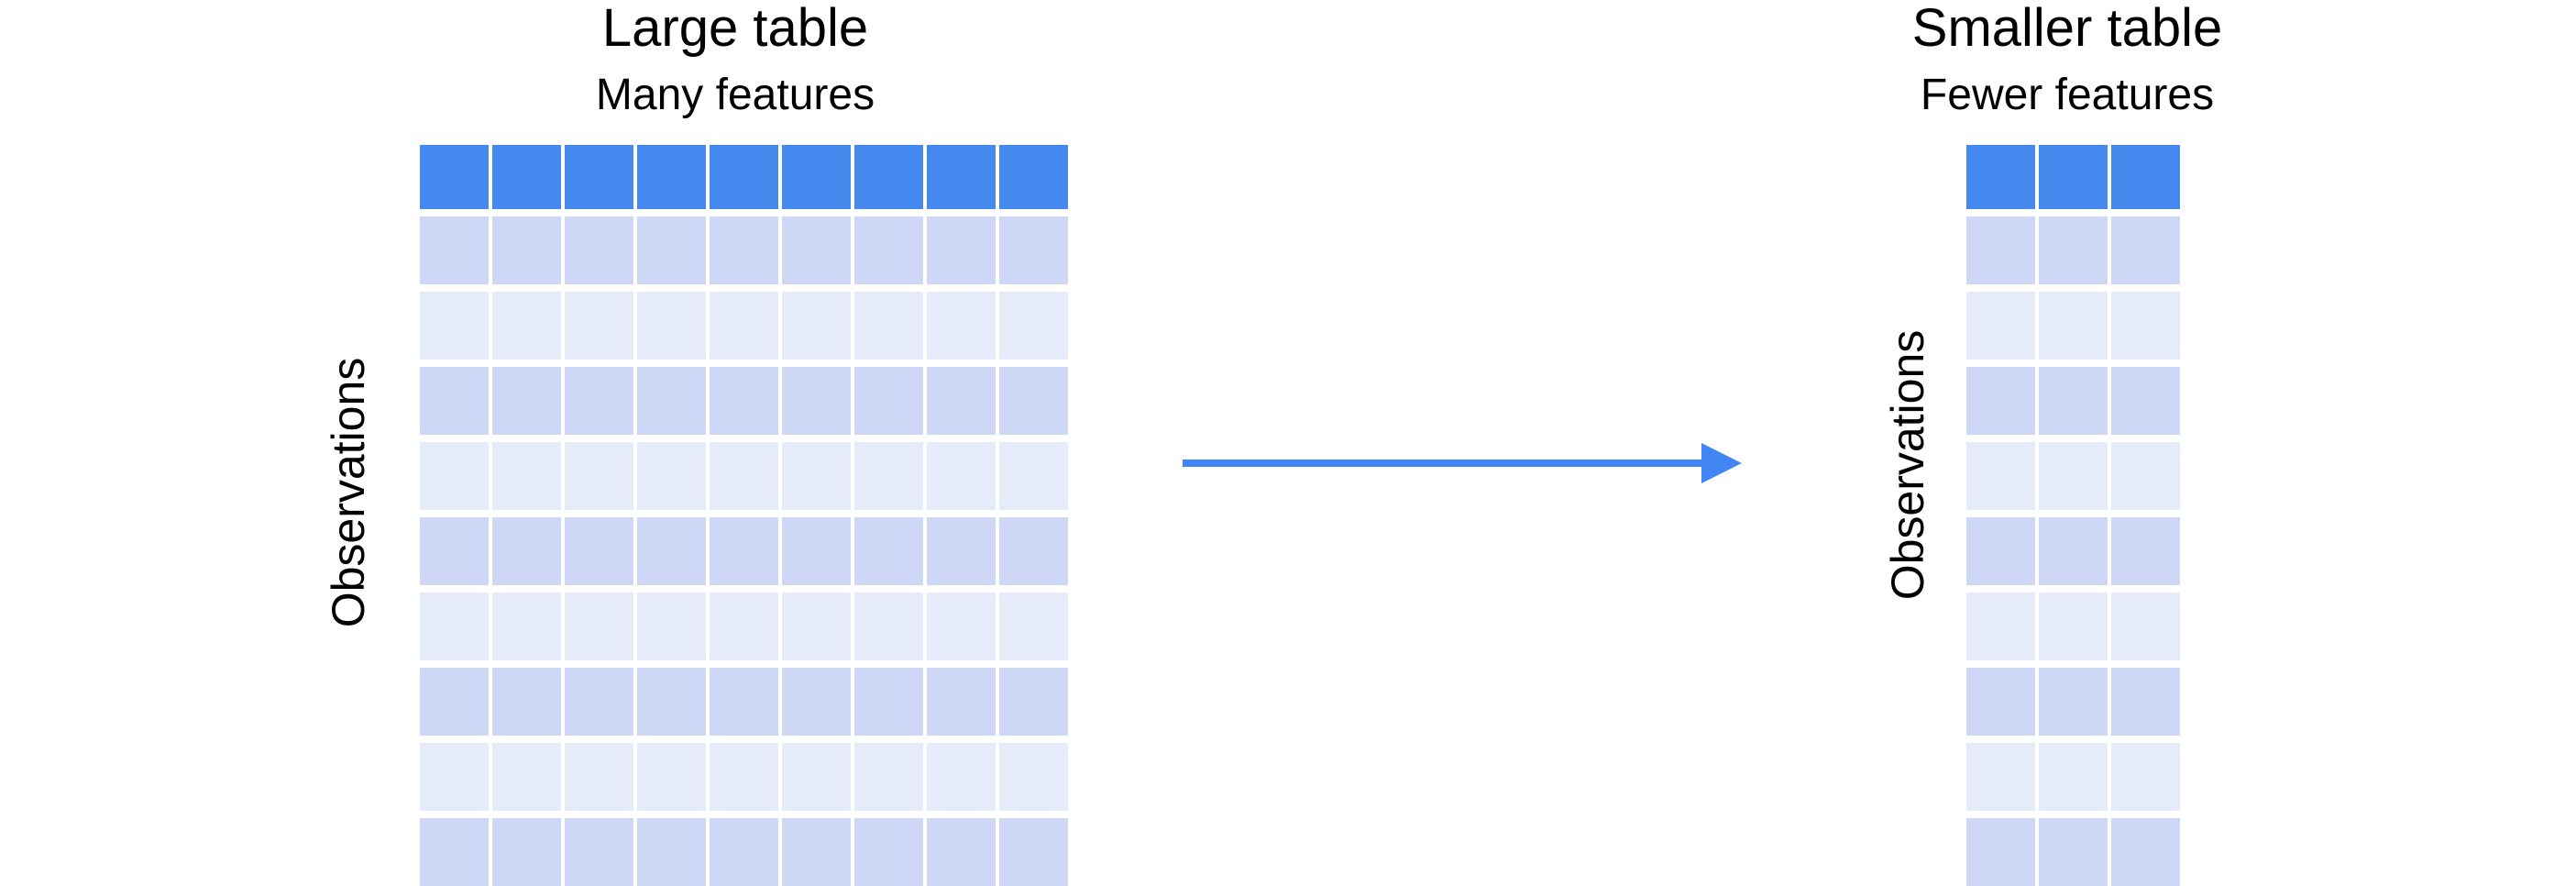  What do you see at coordinates (349, 492) in the screenshot?
I see `large-table-observations-label: Observations` at bounding box center [349, 492].